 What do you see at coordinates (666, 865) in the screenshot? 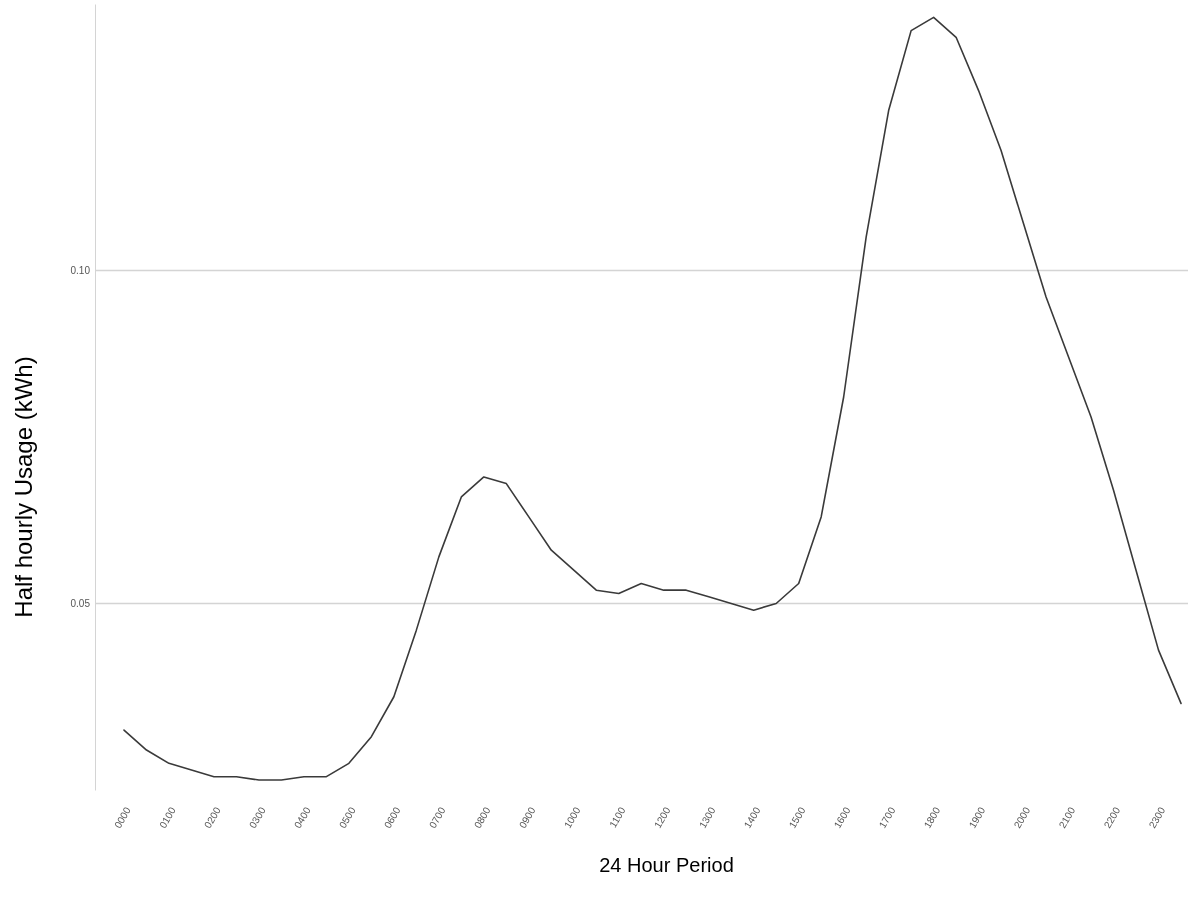
I see `x-axis-title: 24 Hour Period` at bounding box center [666, 865].